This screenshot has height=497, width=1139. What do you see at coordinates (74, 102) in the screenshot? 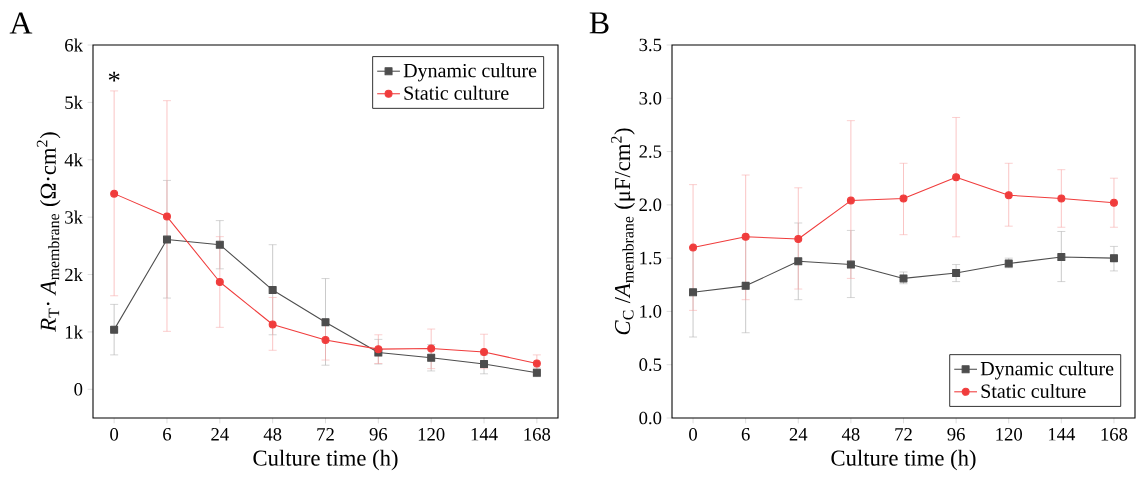
I see `y-tick-label: 5k` at bounding box center [74, 102].